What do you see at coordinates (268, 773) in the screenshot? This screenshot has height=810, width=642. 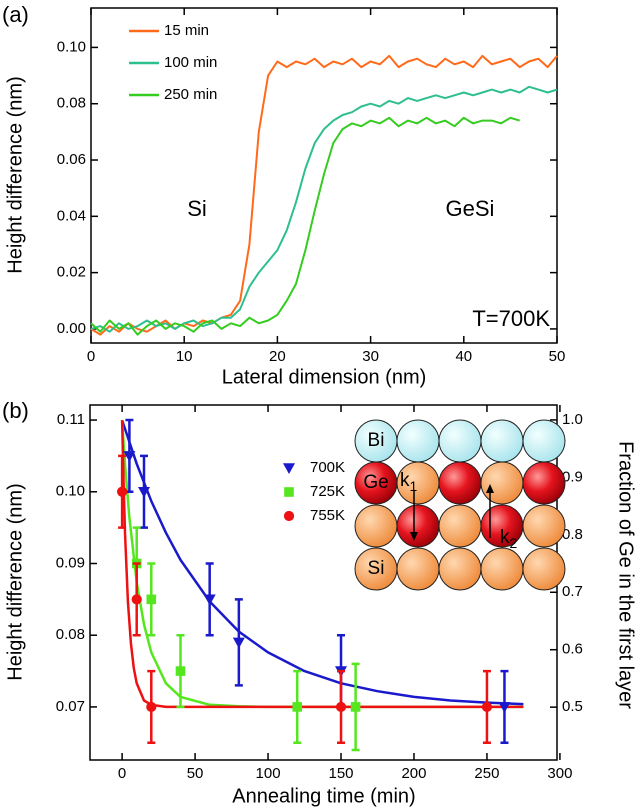 I see `x-tick-label: 100` at bounding box center [268, 773].